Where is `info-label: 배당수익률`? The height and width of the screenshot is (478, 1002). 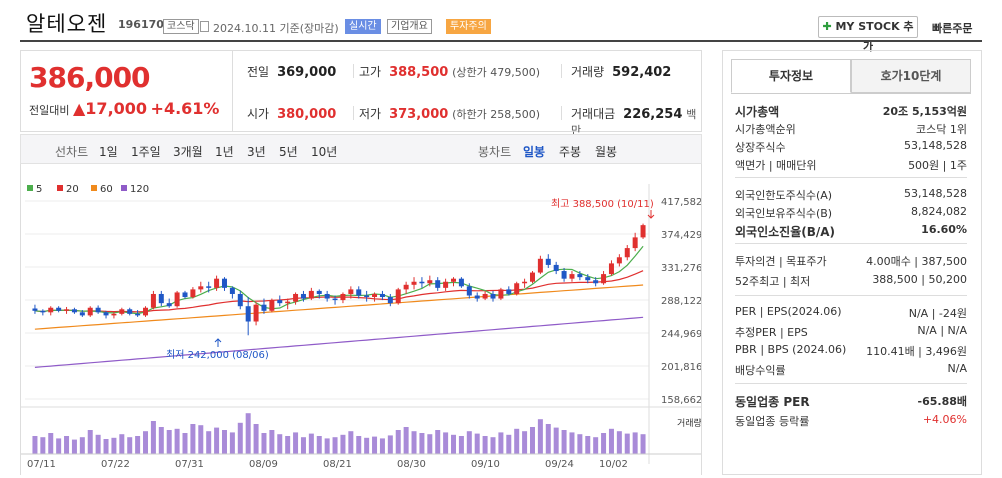 info-label: 배당수익률 is located at coordinates (760, 370).